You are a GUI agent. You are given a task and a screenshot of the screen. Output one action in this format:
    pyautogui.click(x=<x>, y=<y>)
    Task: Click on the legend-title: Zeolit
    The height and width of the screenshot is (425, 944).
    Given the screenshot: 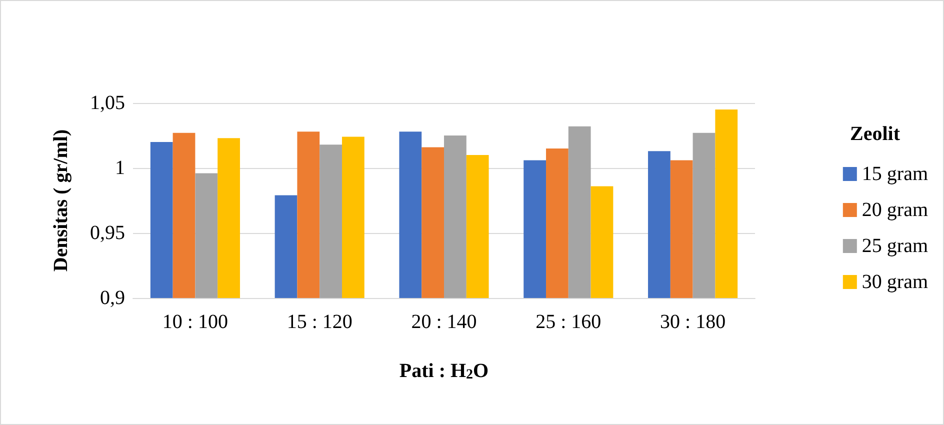 What is the action you would take?
    pyautogui.click(x=875, y=134)
    